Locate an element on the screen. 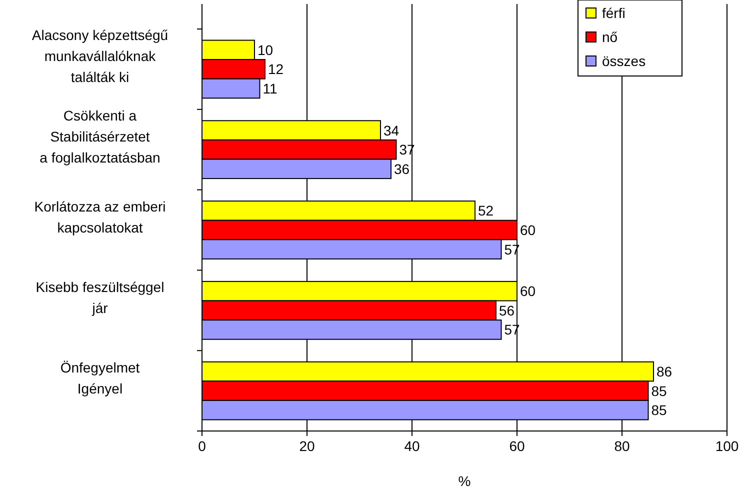 This screenshot has width=746, height=490. data-label: 36 is located at coordinates (402, 168).